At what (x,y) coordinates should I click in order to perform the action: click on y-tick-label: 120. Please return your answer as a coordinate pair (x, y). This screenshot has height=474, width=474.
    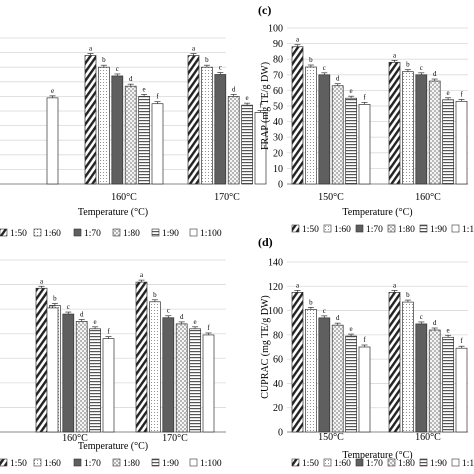
    Looking at the image, I should click on (275, 287).